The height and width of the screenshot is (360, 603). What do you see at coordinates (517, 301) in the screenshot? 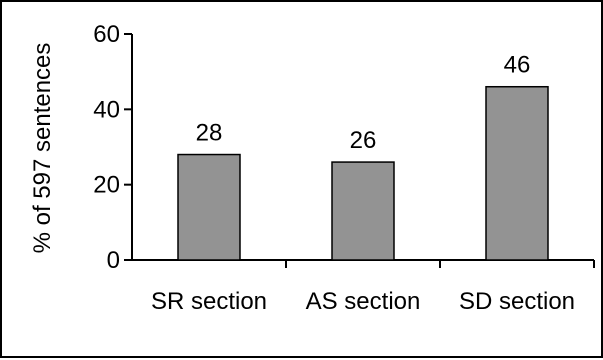
I see `x-category-label: SD section` at bounding box center [517, 301].